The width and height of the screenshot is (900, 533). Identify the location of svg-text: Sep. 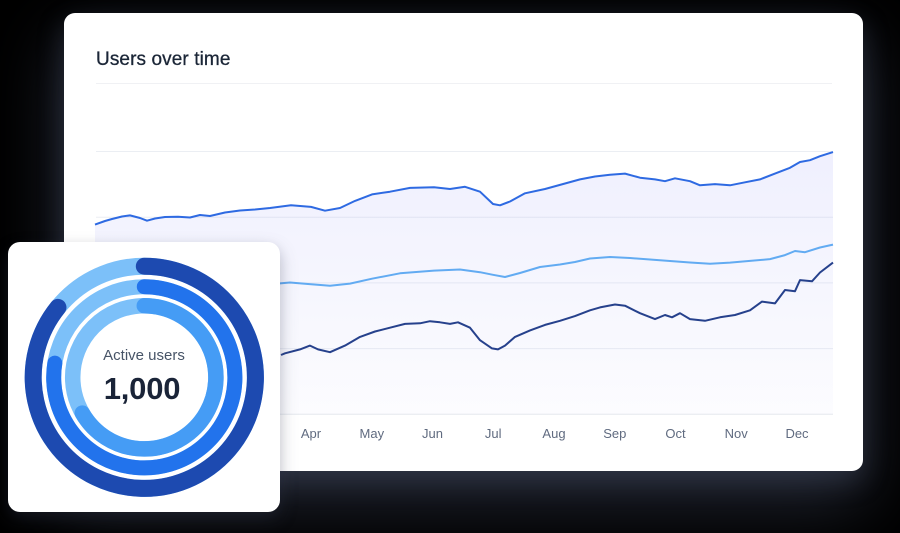
(614, 433).